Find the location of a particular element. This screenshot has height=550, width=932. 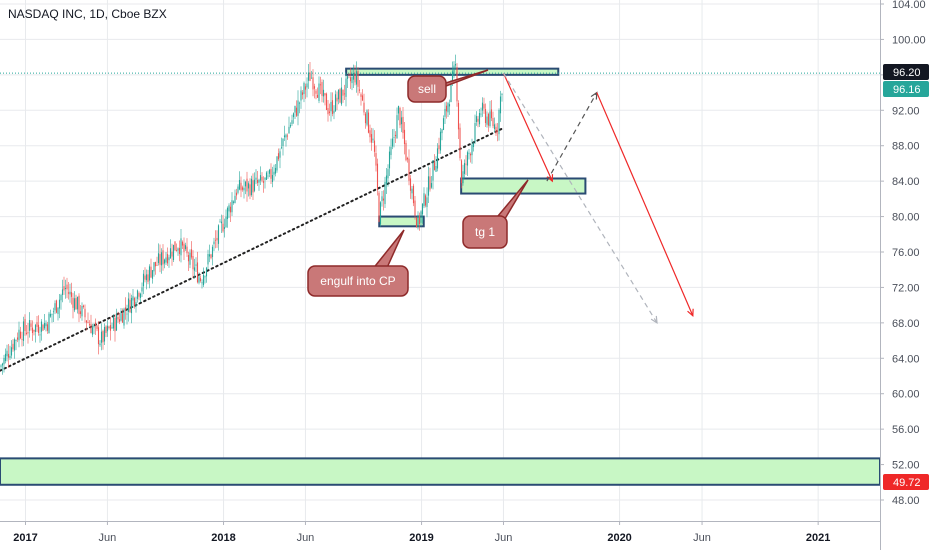

callout-box is located at coordinates (427, 89).